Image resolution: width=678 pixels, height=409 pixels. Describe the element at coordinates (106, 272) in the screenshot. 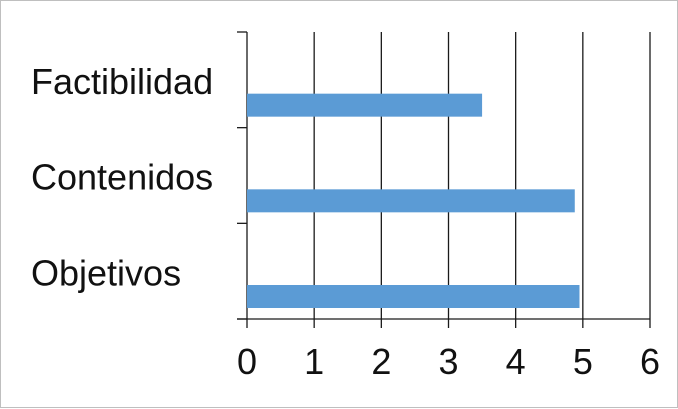

I see `category-label-objetivos: Objetivos` at that location.